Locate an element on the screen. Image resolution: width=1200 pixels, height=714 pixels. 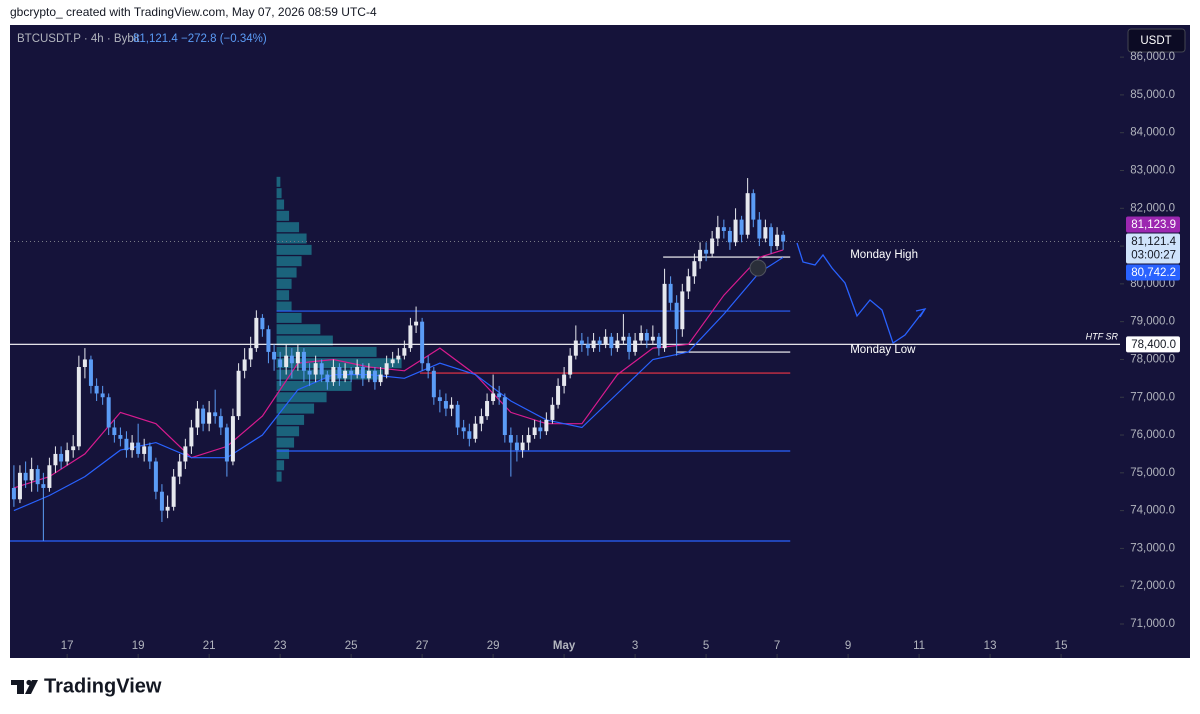
x-tick-label: 15 is located at coordinates (1061, 646).